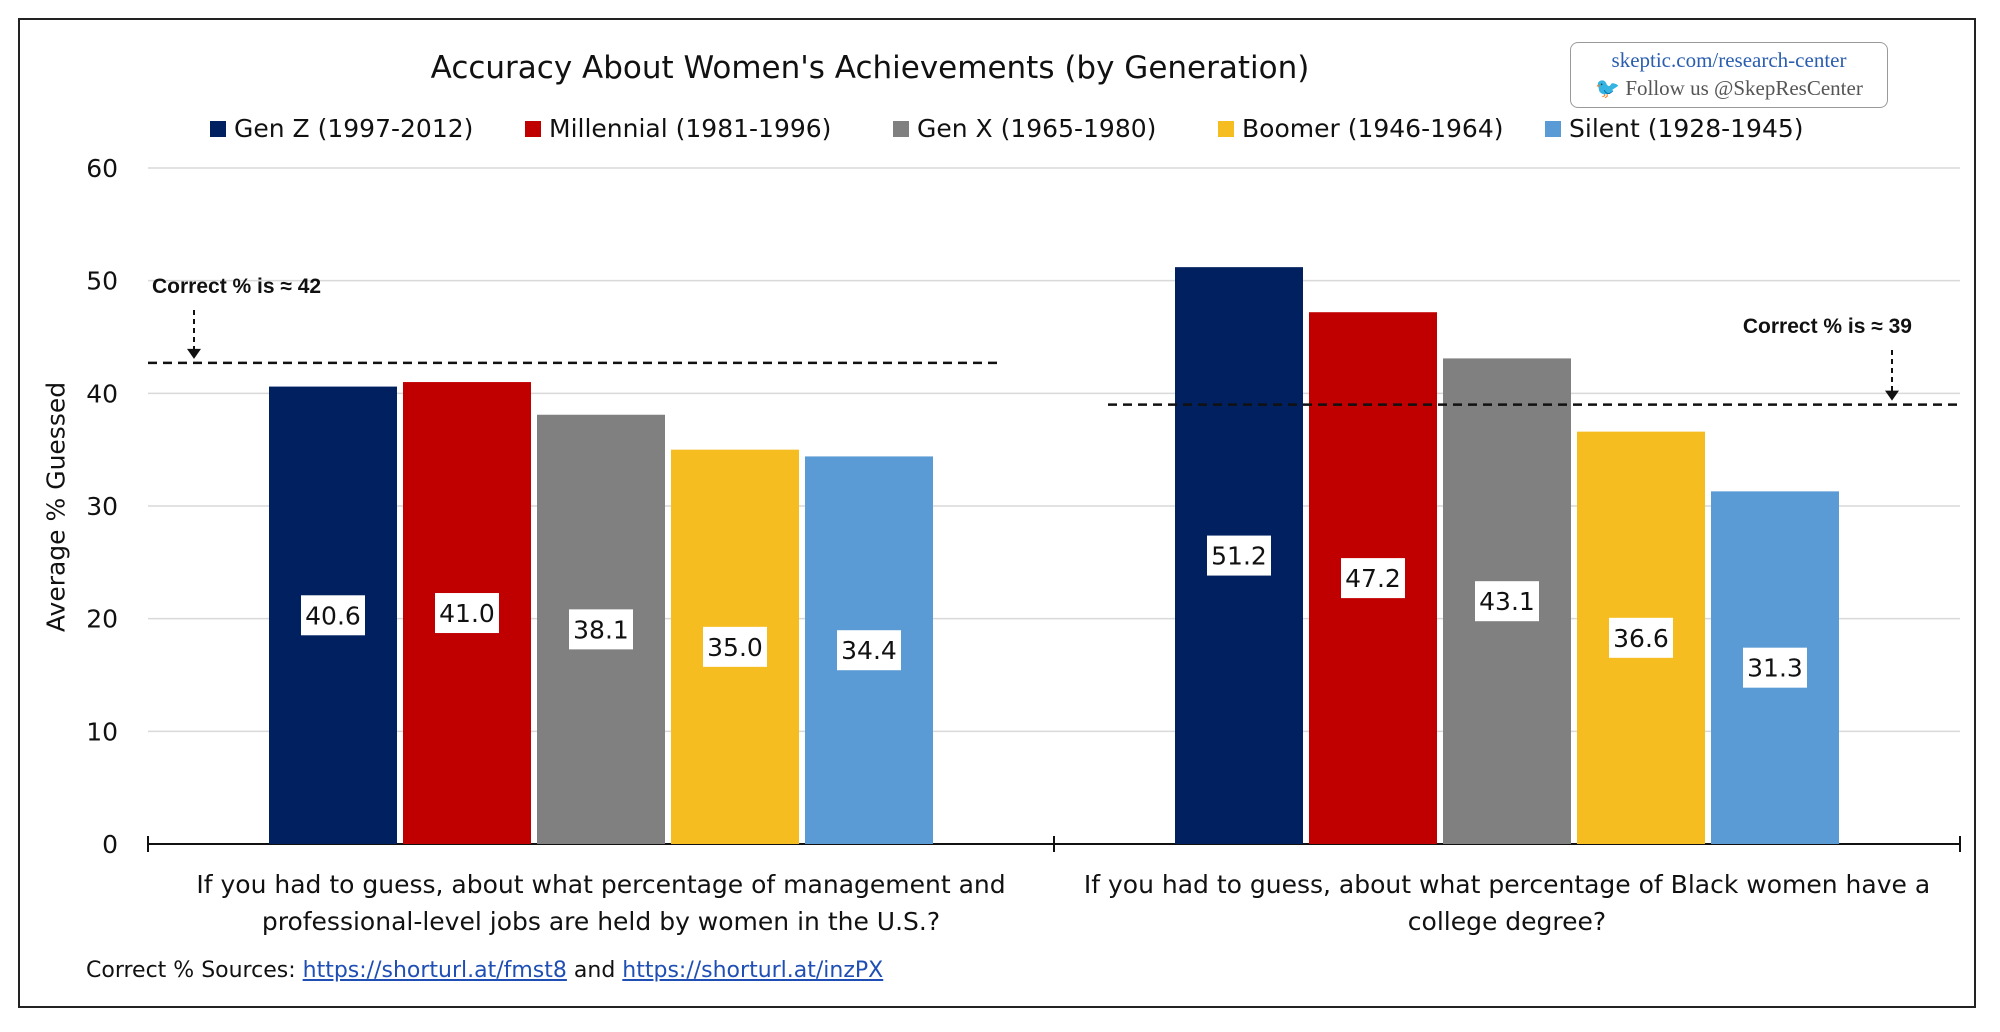 Image resolution: width=2000 pixels, height=1032 pixels. Describe the element at coordinates (1608, 89) in the screenshot. I see `twitter-bird-icon: 🐦` at that location.